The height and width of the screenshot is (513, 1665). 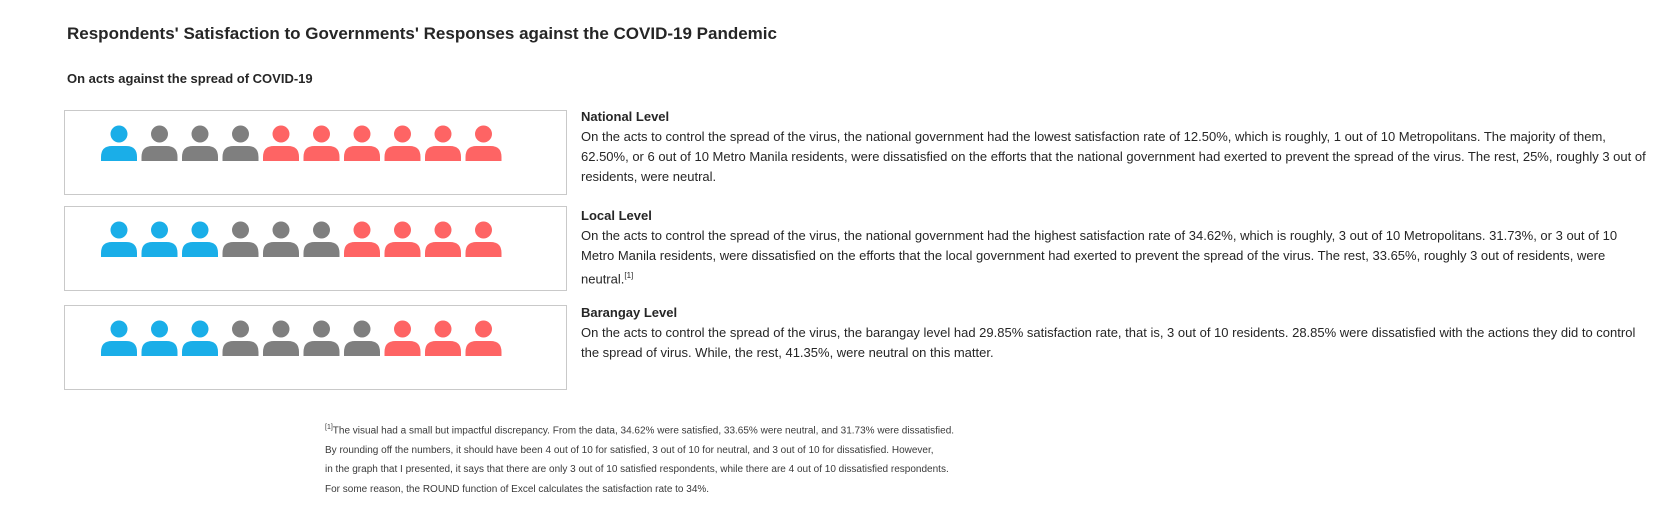 I want to click on level-title: National Level, so click(x=625, y=116).